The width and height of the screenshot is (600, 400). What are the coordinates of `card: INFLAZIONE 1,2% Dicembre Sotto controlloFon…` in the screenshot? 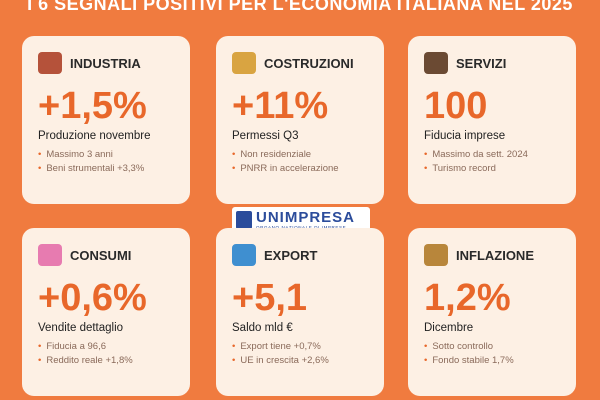 It's located at (492, 312).